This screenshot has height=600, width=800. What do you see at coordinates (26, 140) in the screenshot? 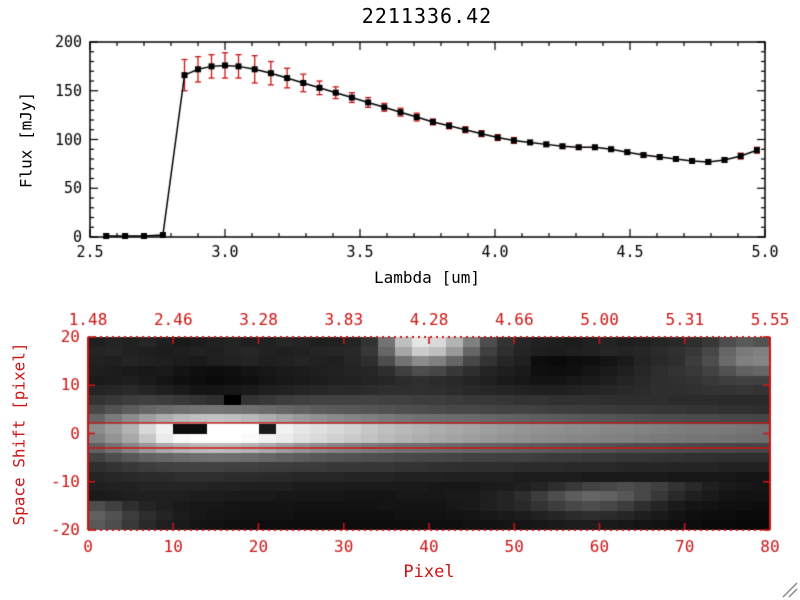
I see `flux-axis-label: Flux [mJy]` at bounding box center [26, 140].